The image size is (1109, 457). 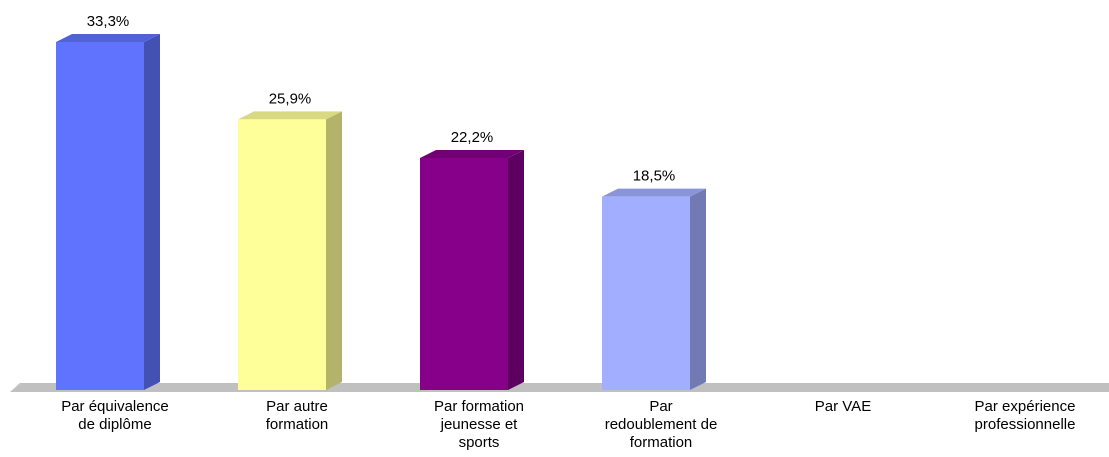 I want to click on x-tick-label: Par redoublement de formation, so click(x=661, y=424).